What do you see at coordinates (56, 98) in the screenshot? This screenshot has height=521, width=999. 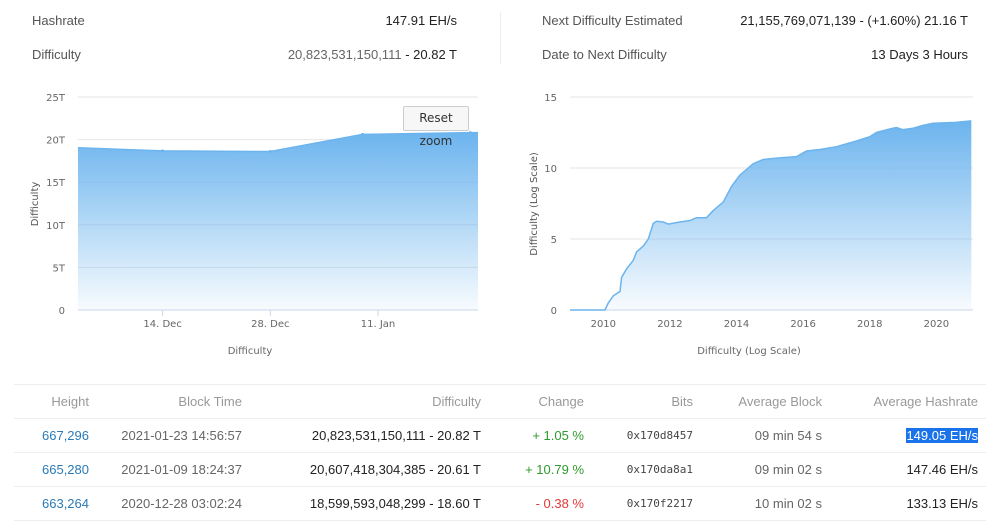 I see `y-tick-label: 25T` at bounding box center [56, 98].